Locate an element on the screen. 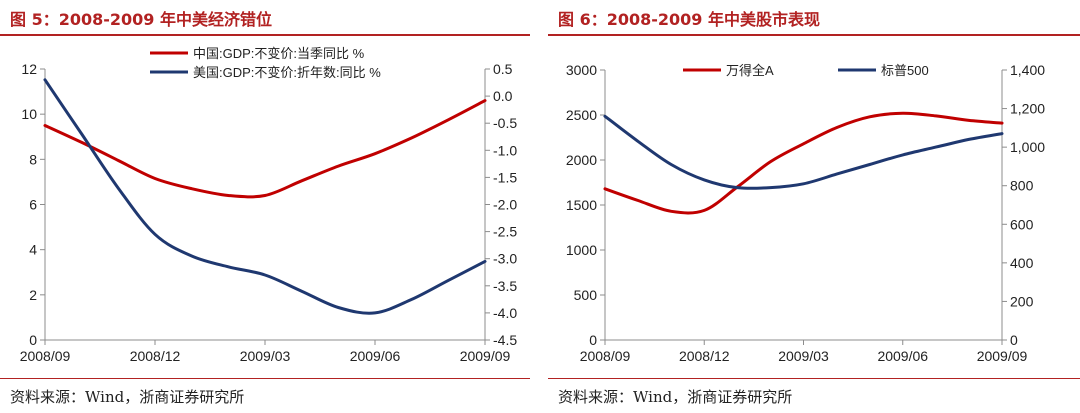  right-y-tick-label: 0 is located at coordinates (1014, 340).